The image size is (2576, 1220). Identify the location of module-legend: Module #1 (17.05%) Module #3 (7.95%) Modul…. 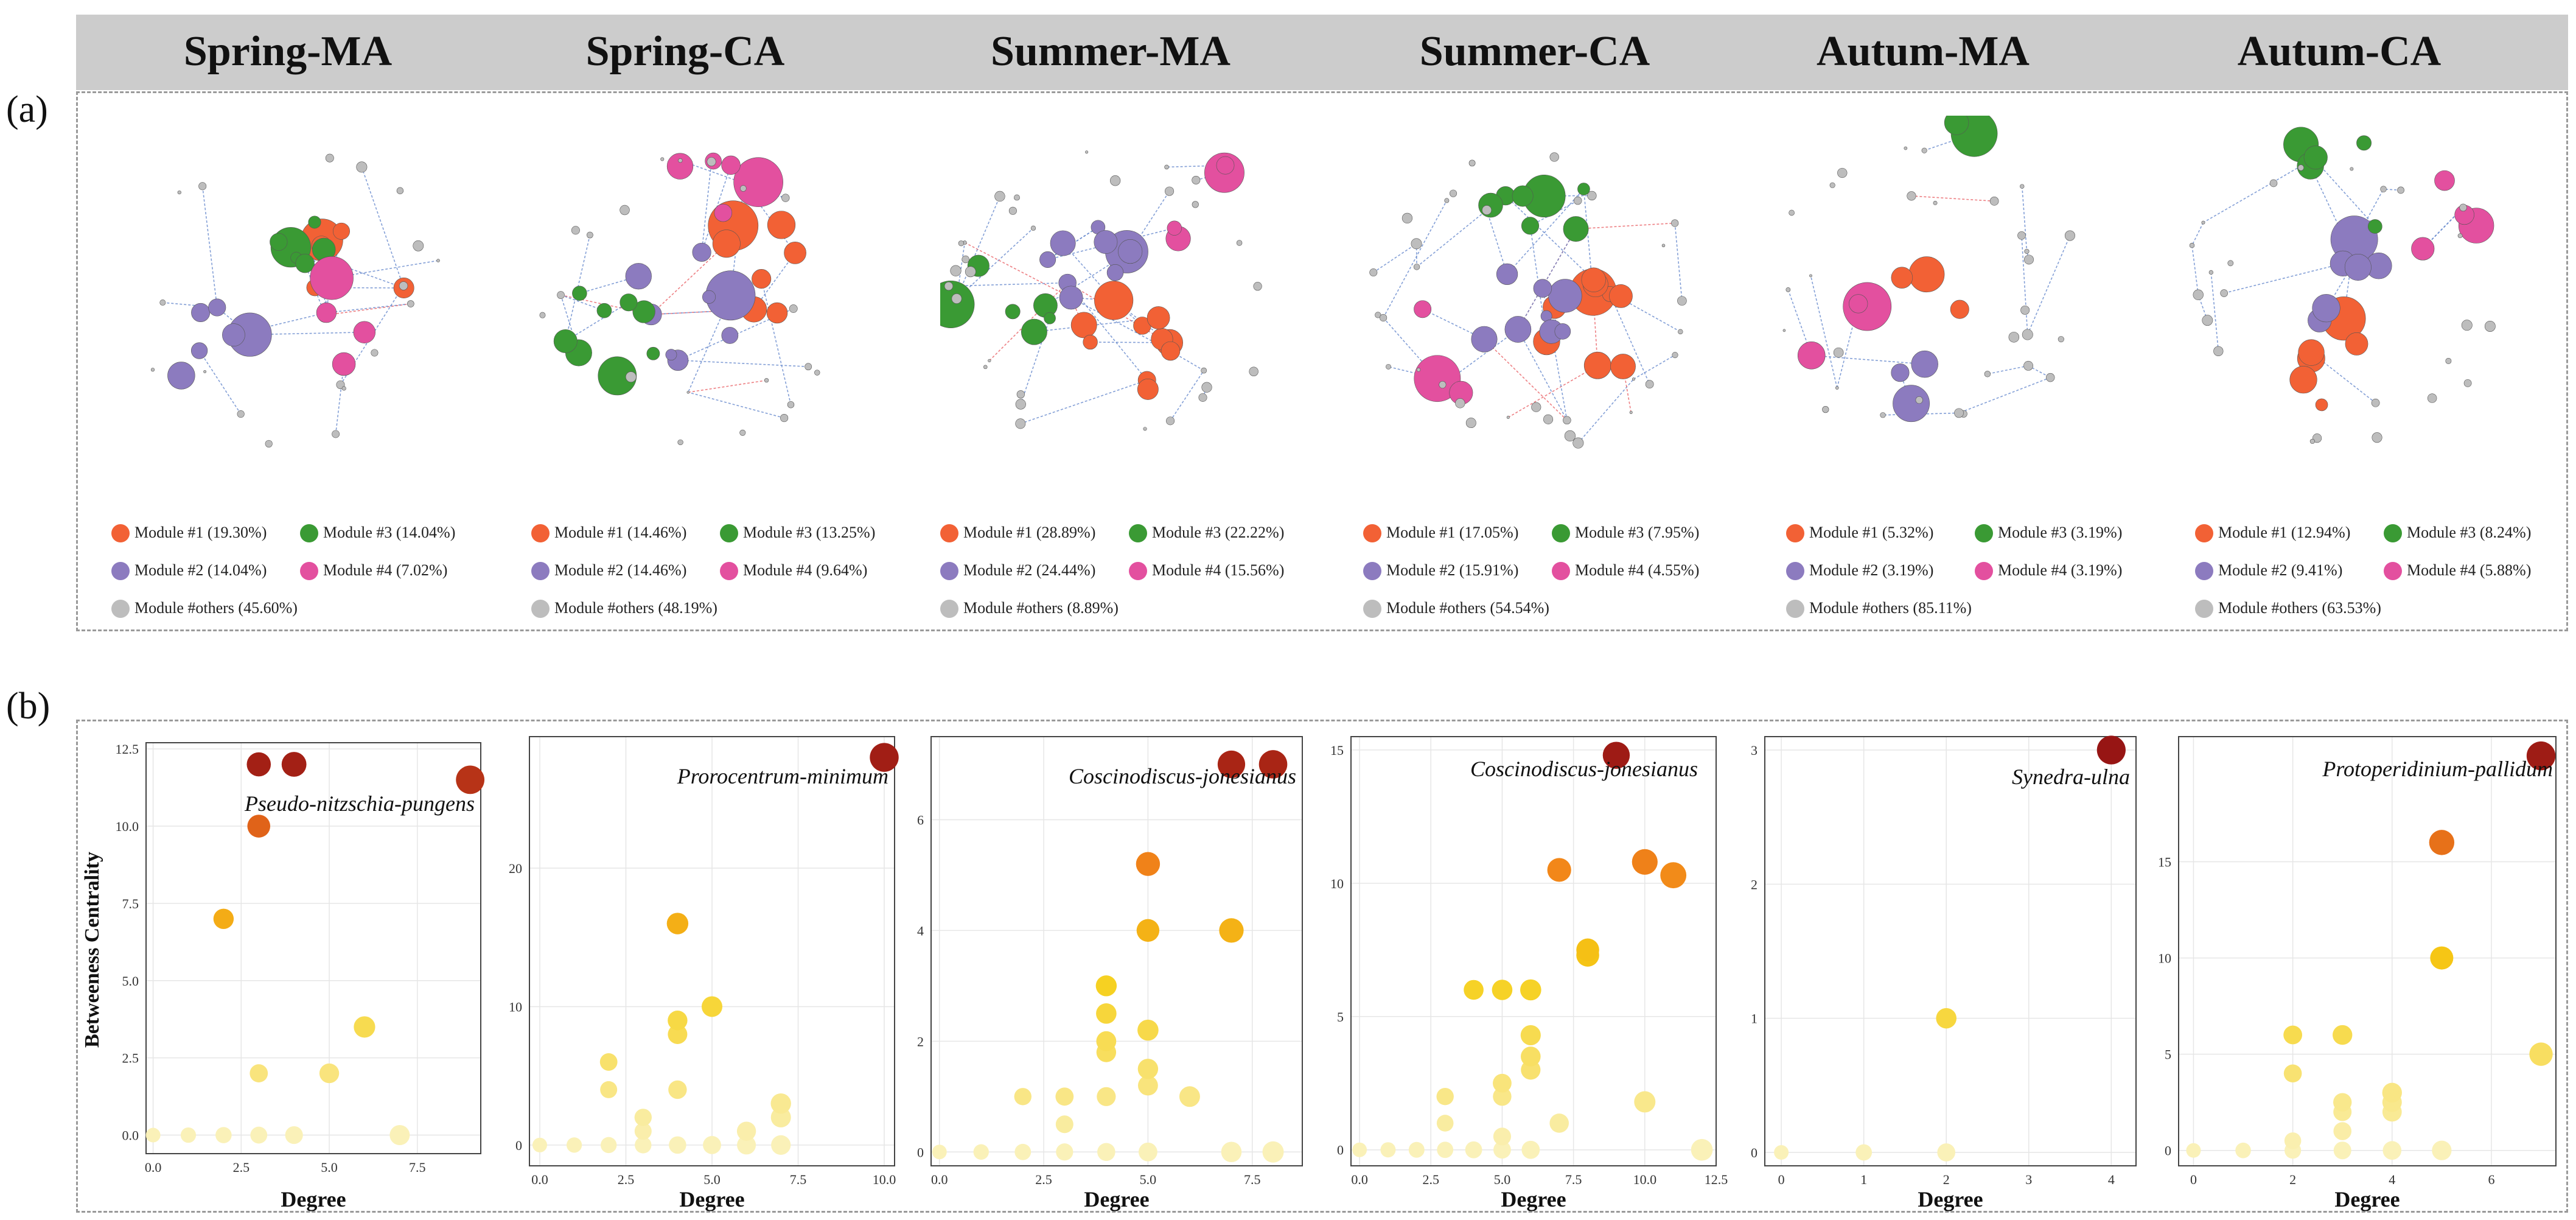
(1551, 576).